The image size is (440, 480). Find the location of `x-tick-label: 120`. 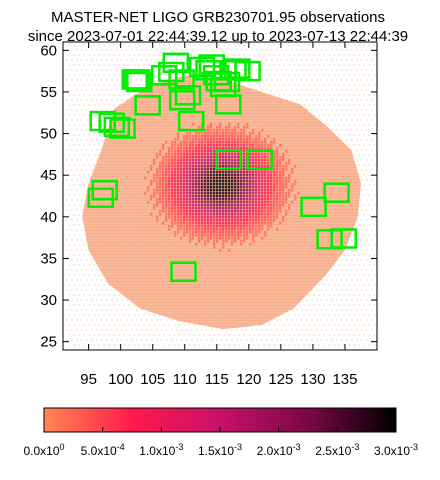

x-tick-label: 120 is located at coordinates (248, 379).